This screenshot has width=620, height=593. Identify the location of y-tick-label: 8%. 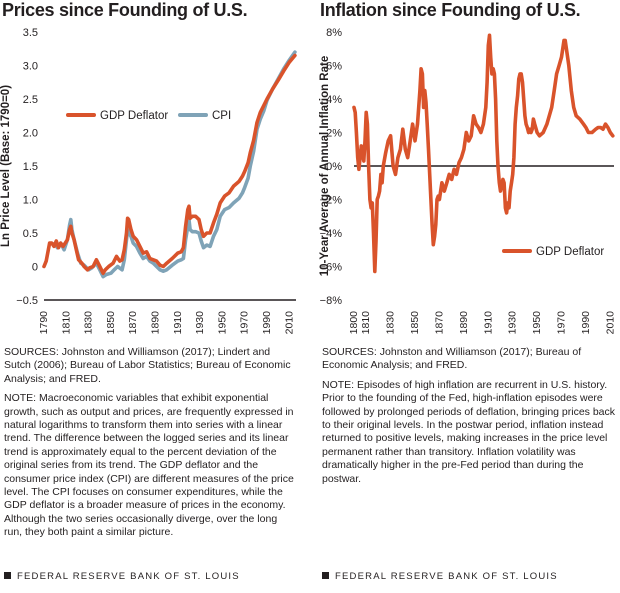
(334, 33).